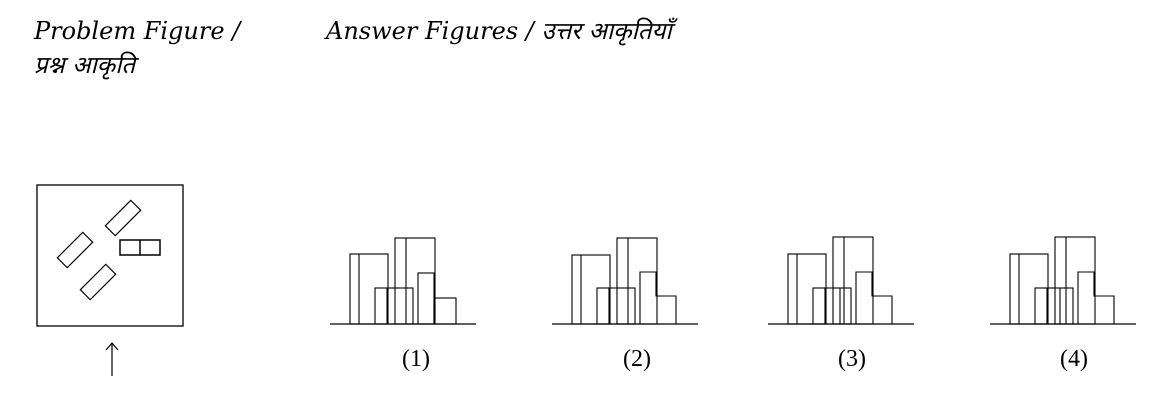  I want to click on problem-tilted-rect-top, so click(123, 218).